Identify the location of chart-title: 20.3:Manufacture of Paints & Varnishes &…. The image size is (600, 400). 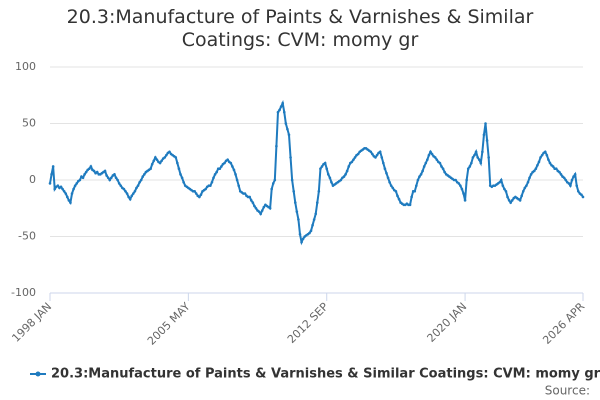
(300, 28).